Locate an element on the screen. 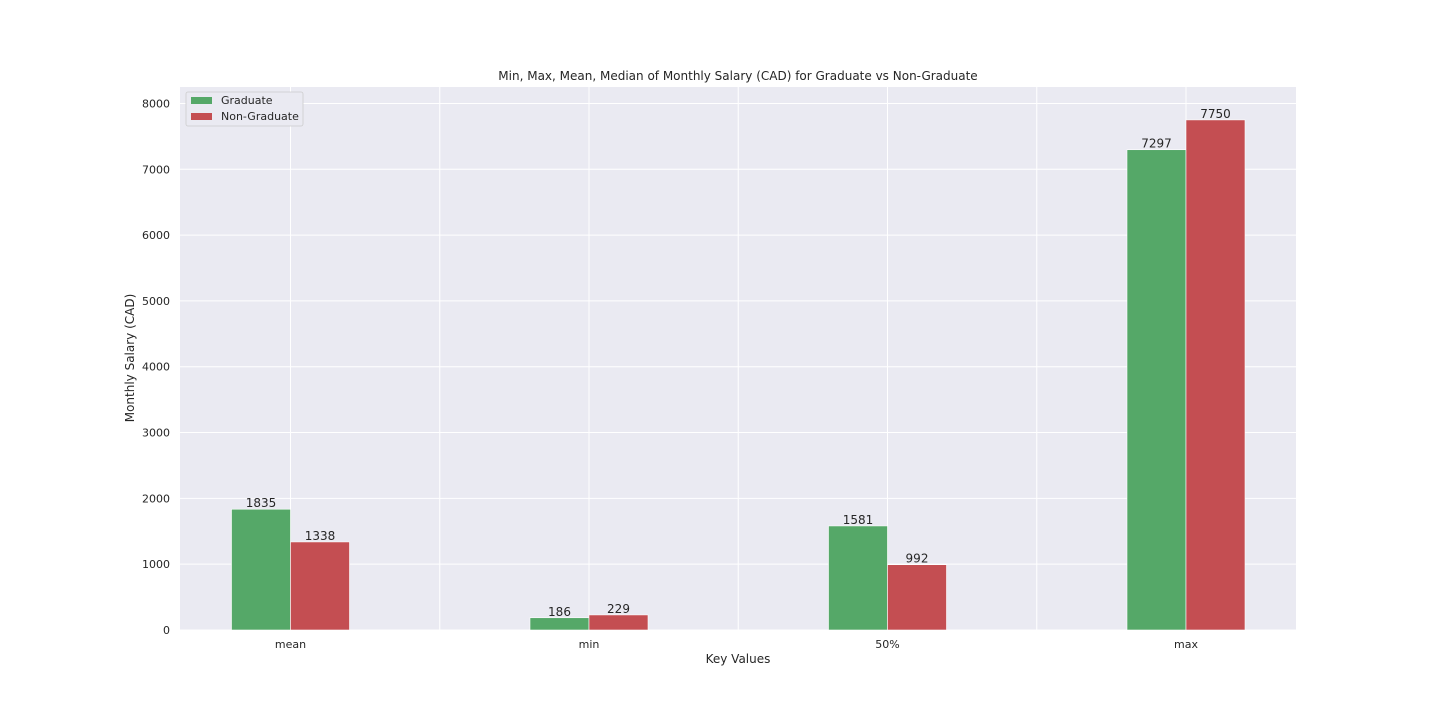  bar-label-non-graduate-max: 7750 is located at coordinates (1215, 114).